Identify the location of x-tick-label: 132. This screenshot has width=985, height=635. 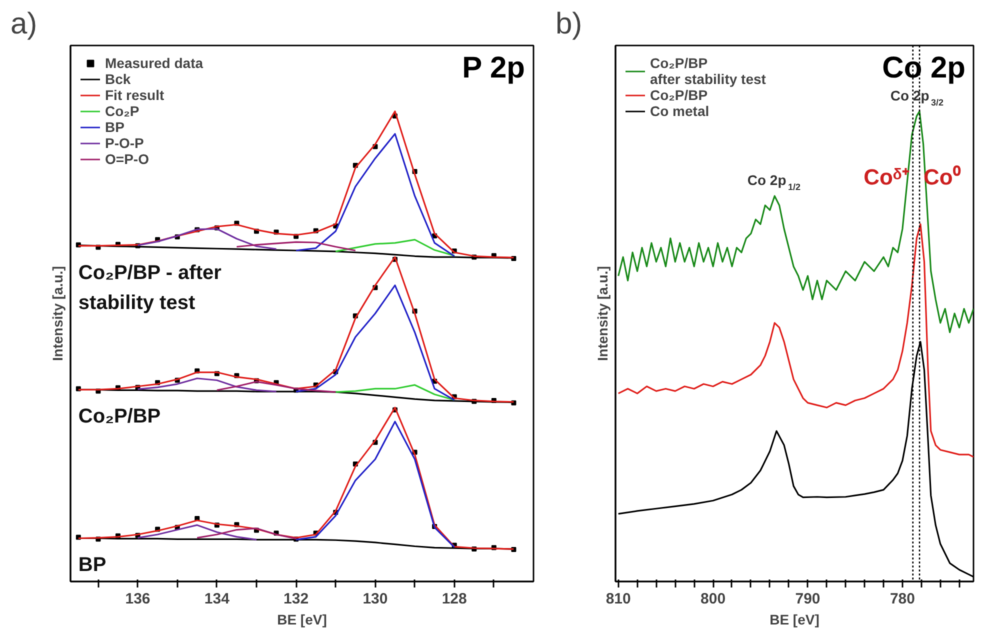
(296, 599).